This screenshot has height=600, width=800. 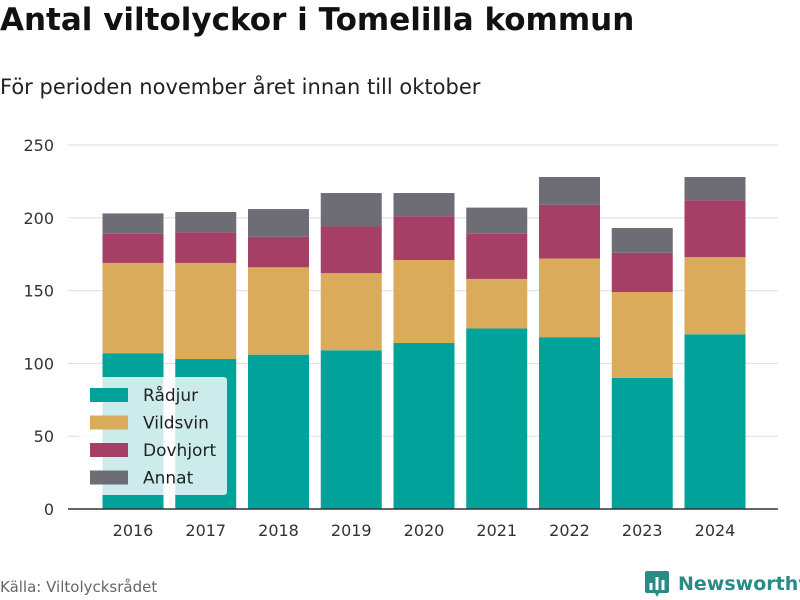 I want to click on legend-label: Annat, so click(x=168, y=479).